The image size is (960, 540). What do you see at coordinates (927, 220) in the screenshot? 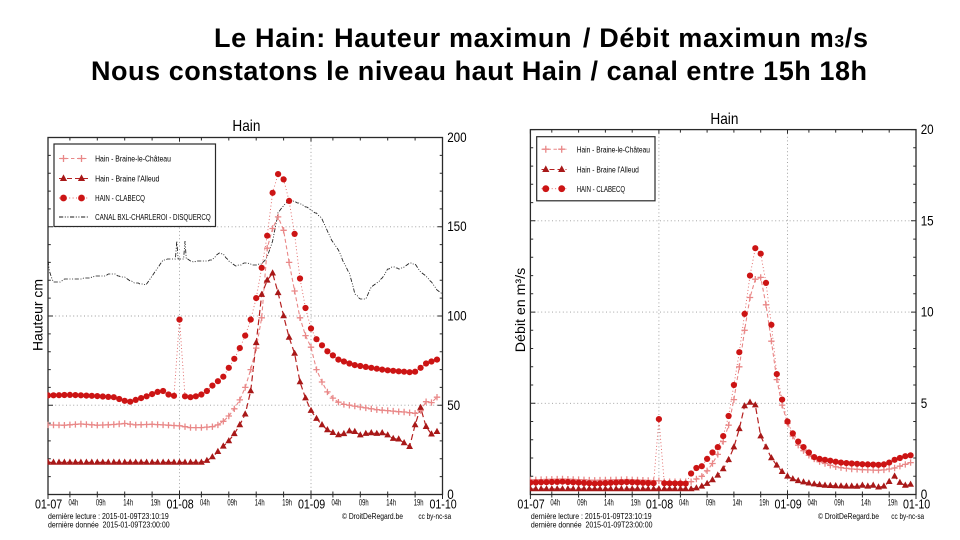
I see `svg-text: 15` at bounding box center [927, 220].